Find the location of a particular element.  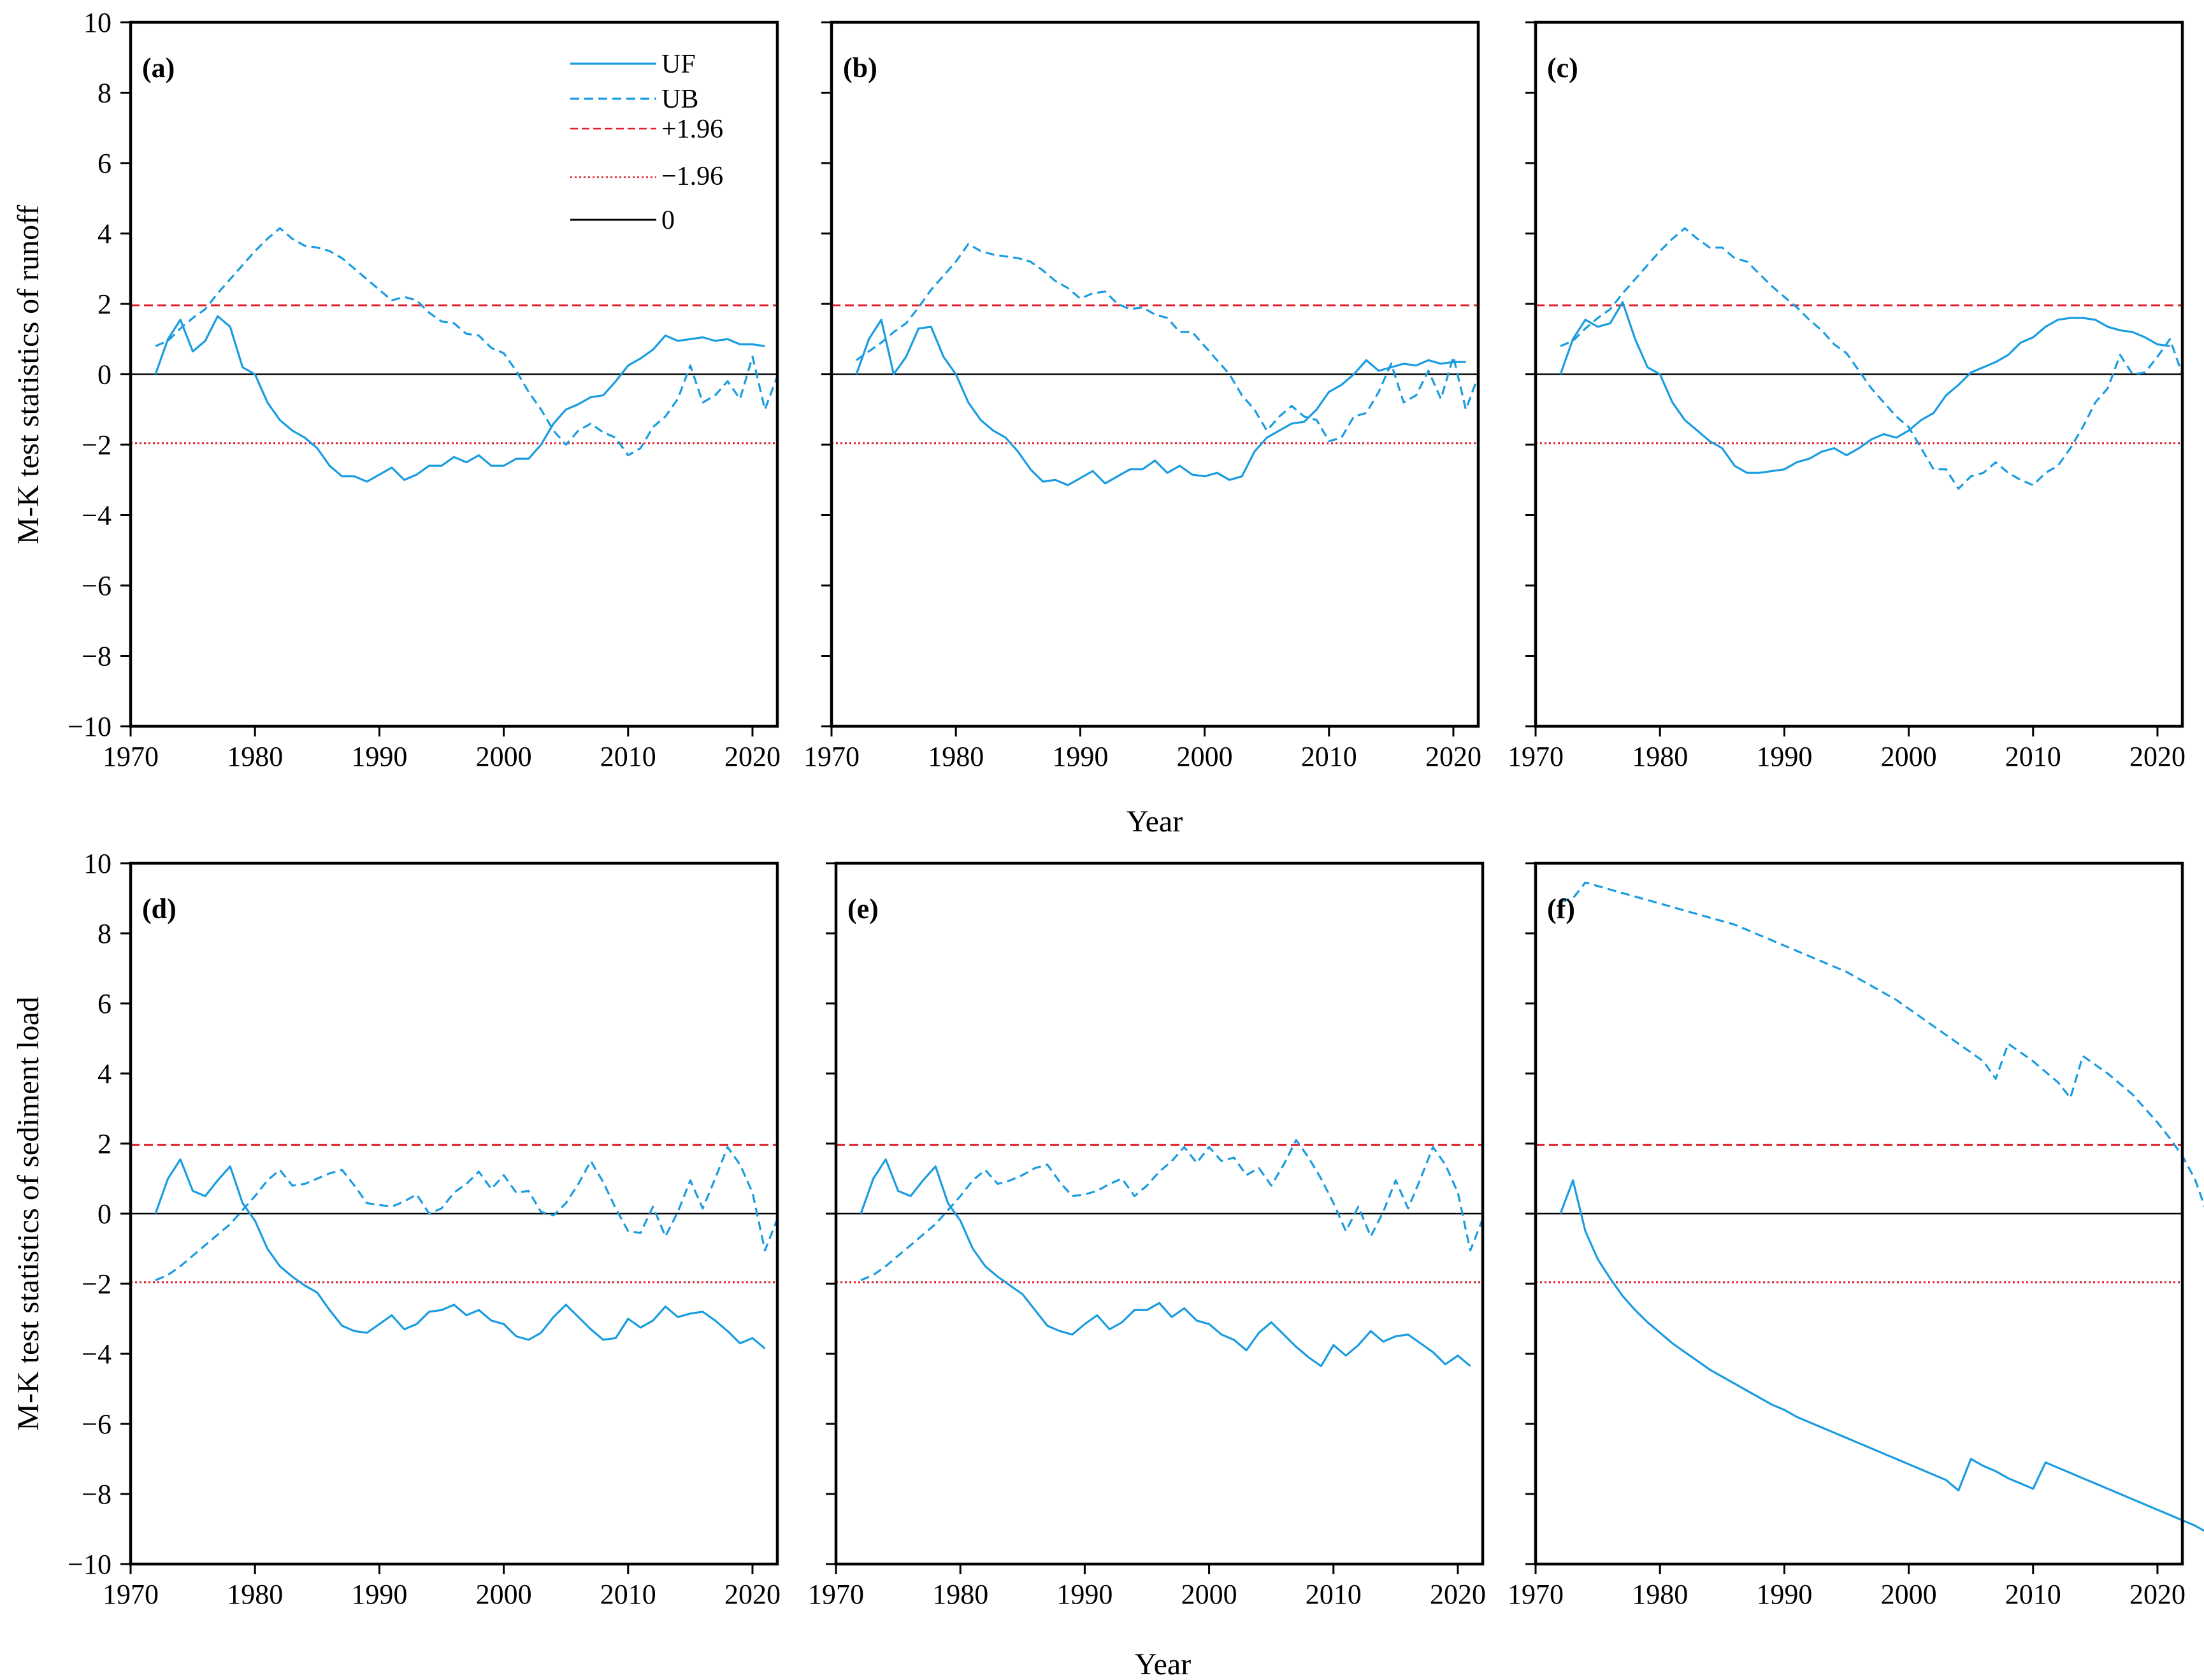

y-axis-title-runoff: M-K test statistics of runoff is located at coordinates (28, 374).